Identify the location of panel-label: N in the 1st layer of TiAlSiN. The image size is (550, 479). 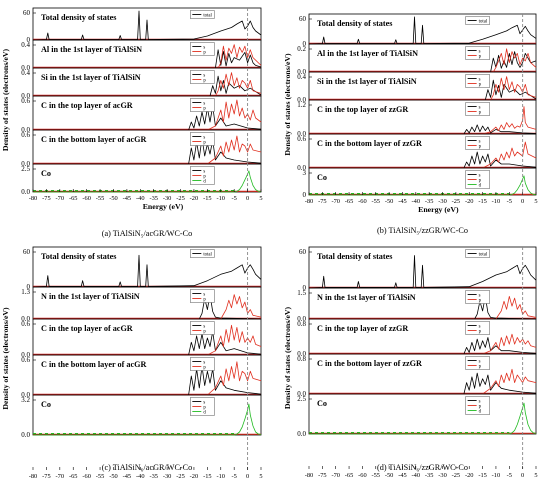
(366, 297).